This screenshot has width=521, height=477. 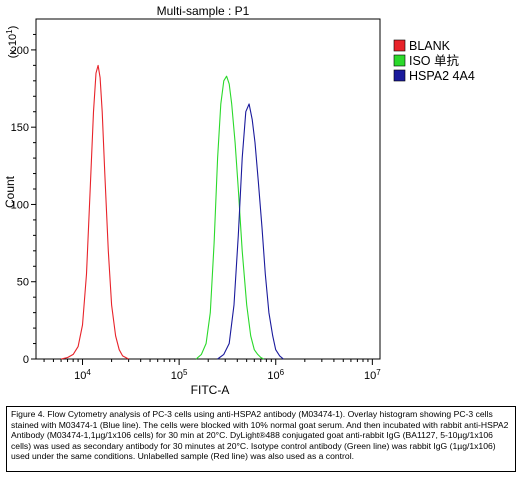 I want to click on y-tick-label: 150, so click(x=20, y=128).